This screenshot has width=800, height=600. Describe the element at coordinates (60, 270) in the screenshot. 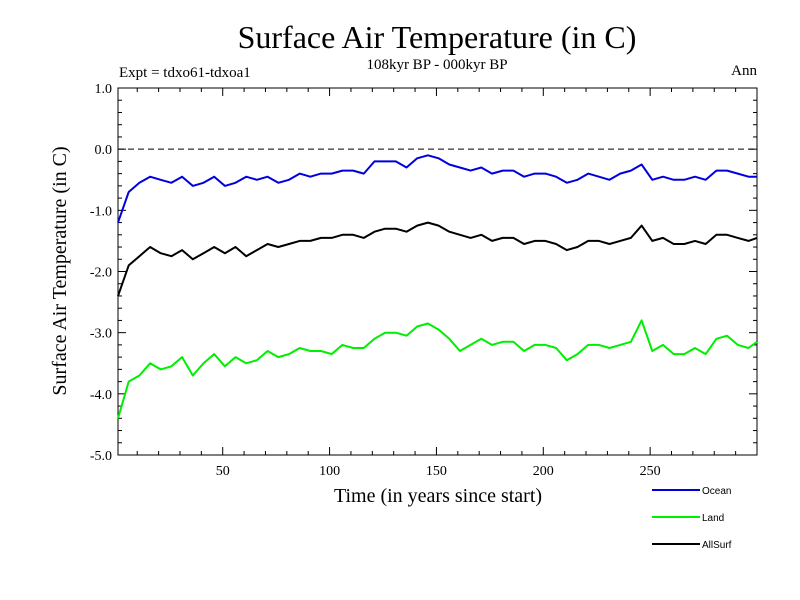

I see `y-axis-label: Surface Air Temperature (in C)` at that location.